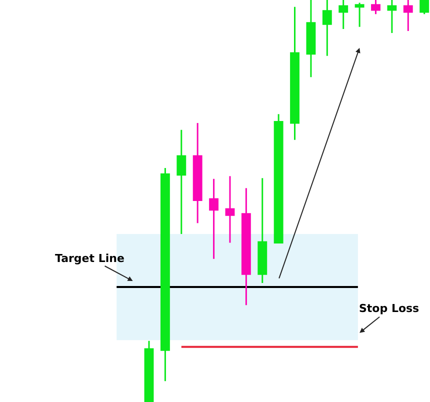 The image size is (430, 402). Describe the element at coordinates (389, 308) in the screenshot. I see `ref-line-label: Stop Loss` at that location.